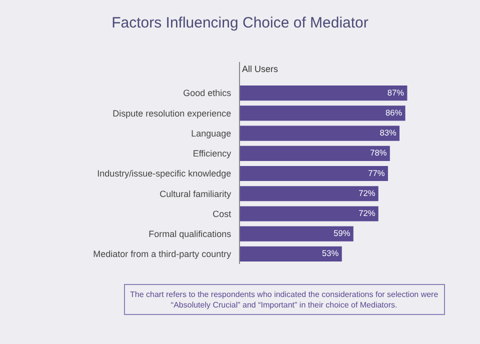 This screenshot has width=480, height=344. What do you see at coordinates (284, 300) in the screenshot?
I see `text: The chart refers to the respondents who indicated the considerations for selection were “Absolutely Crucial” and “Important” in their choice of Mediators.` at bounding box center [284, 300].